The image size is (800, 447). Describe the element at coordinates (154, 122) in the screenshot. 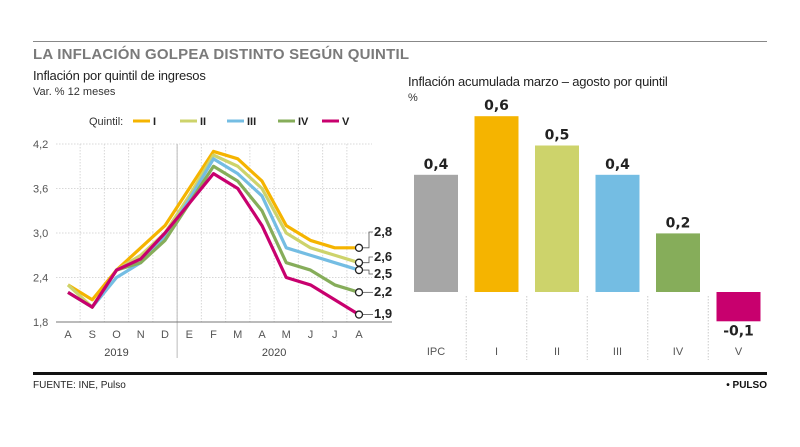

I see `legend-label-i: I` at that location.